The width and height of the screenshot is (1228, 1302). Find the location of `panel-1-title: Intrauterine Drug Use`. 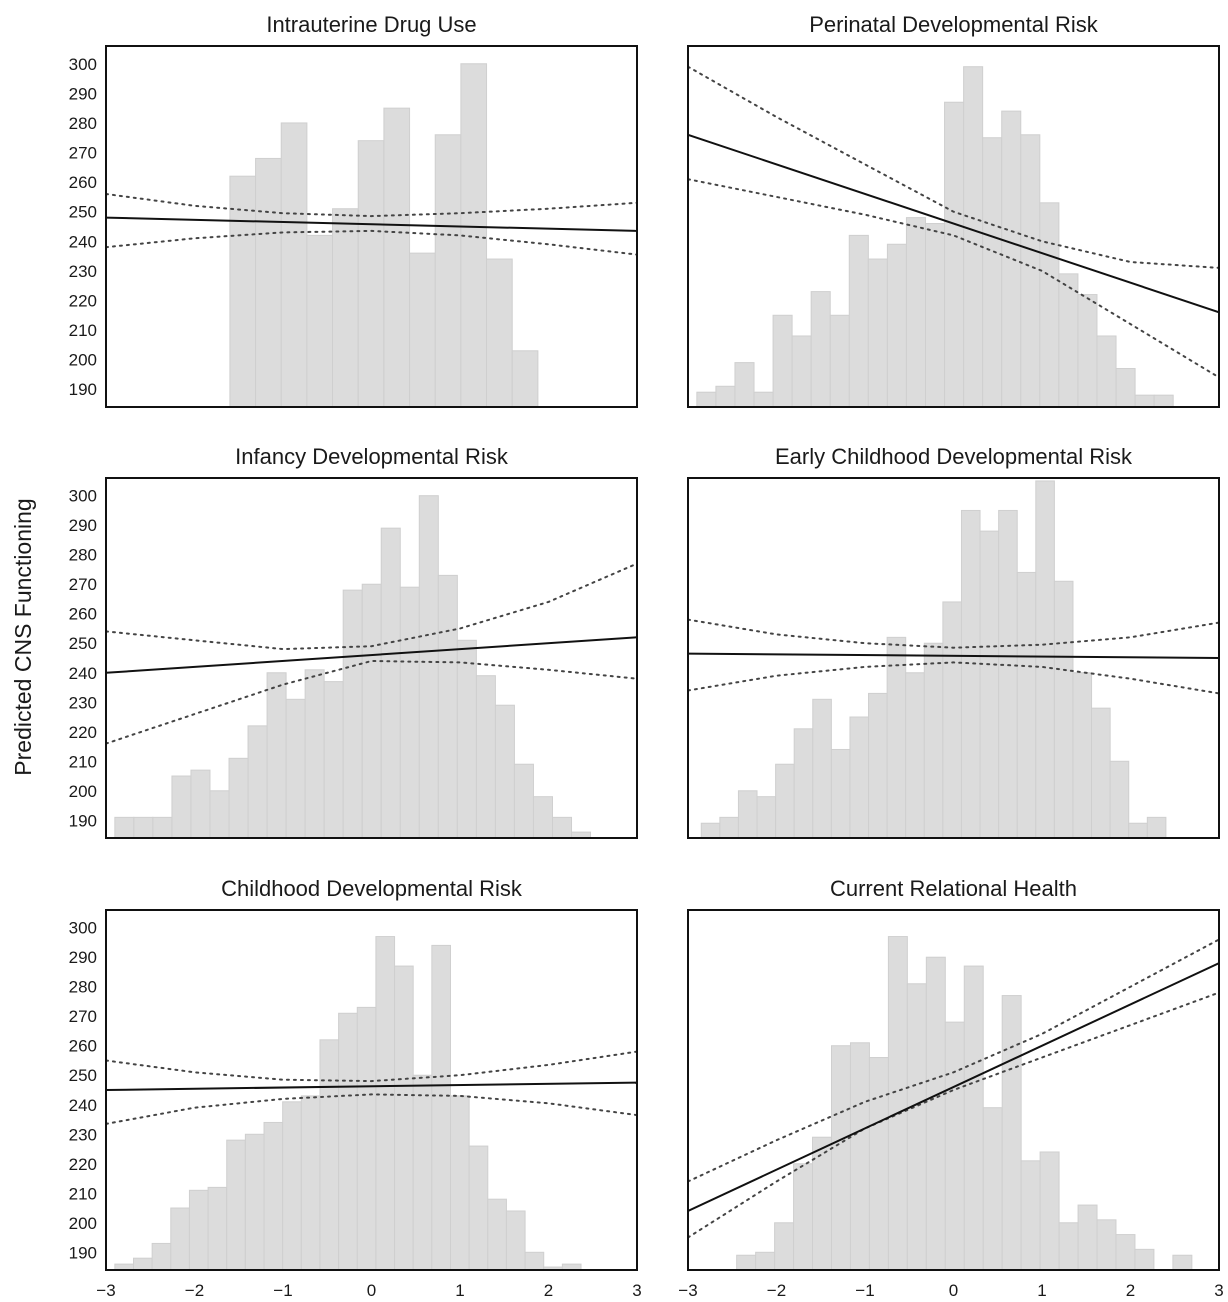

panel-1-title: Intrauterine Drug Use is located at coordinates (371, 24).